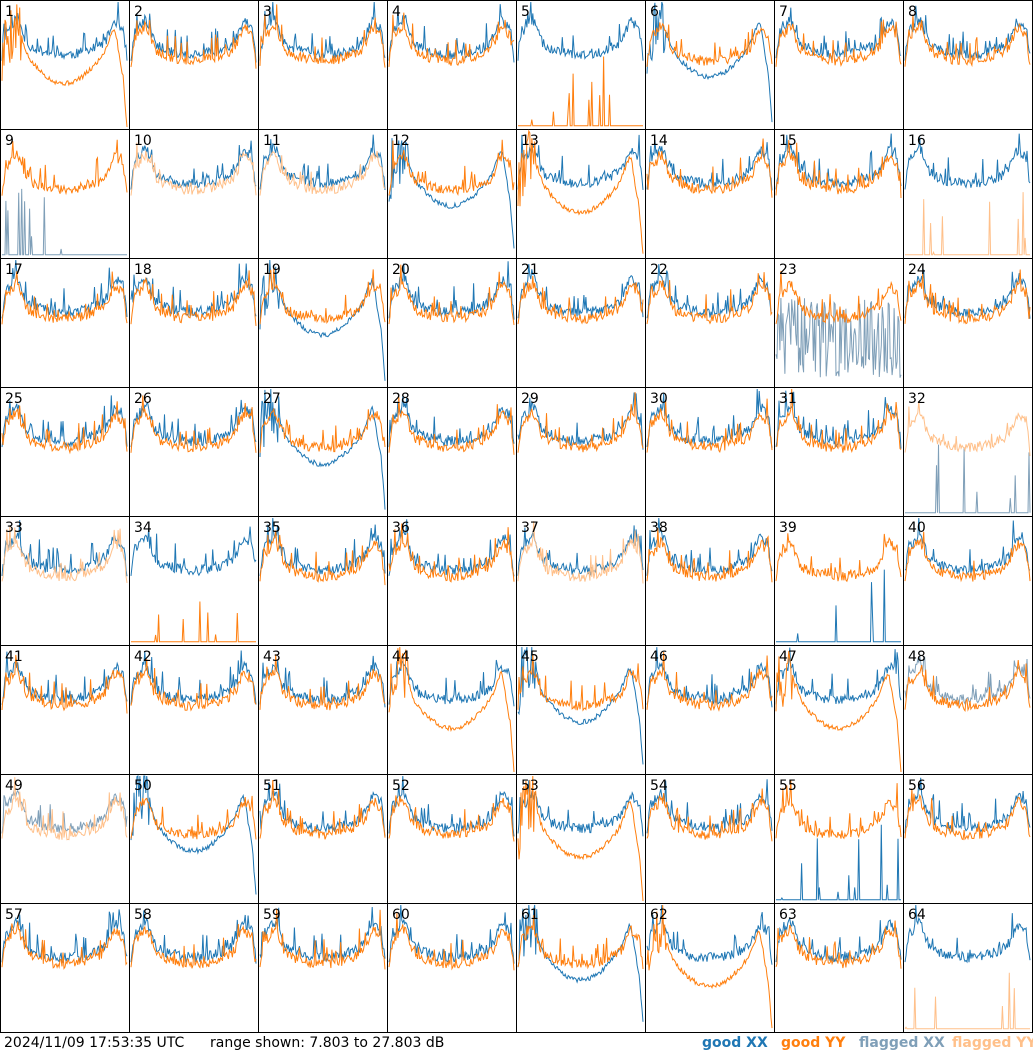 Image resolution: width=1033 pixels, height=1053 pixels. I want to click on panel-2: 2, so click(194, 65).